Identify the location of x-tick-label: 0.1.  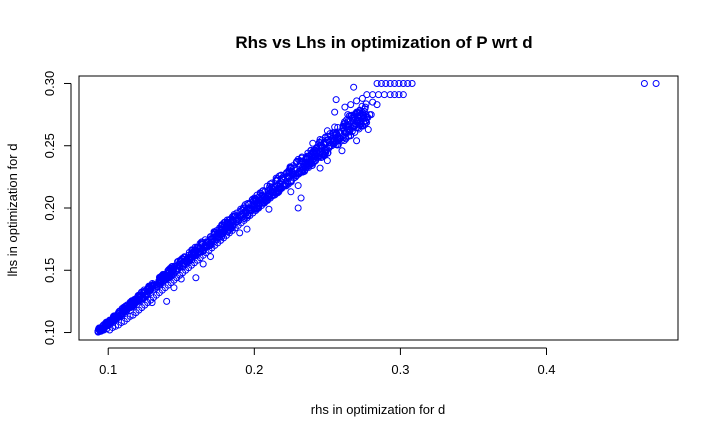
(108, 369).